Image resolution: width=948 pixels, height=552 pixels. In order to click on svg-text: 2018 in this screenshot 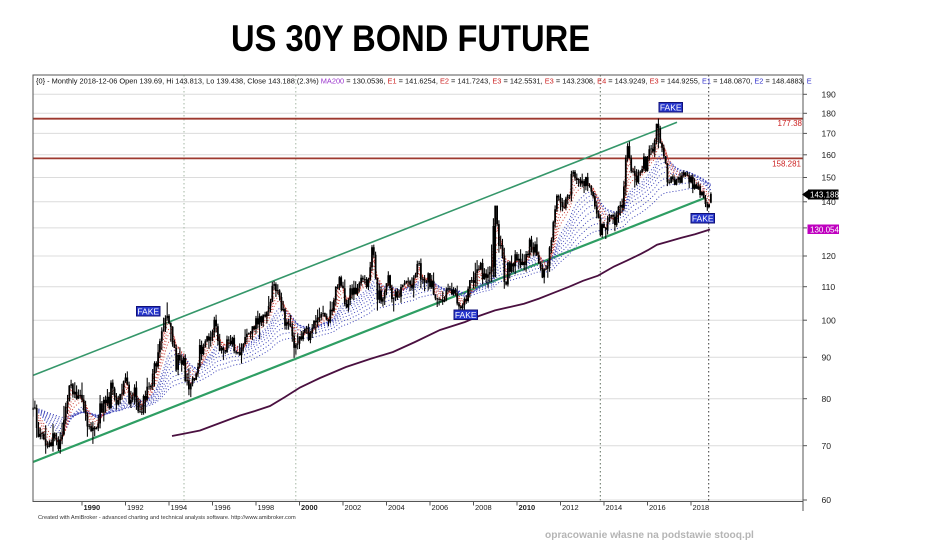, I will do `click(701, 507)`.